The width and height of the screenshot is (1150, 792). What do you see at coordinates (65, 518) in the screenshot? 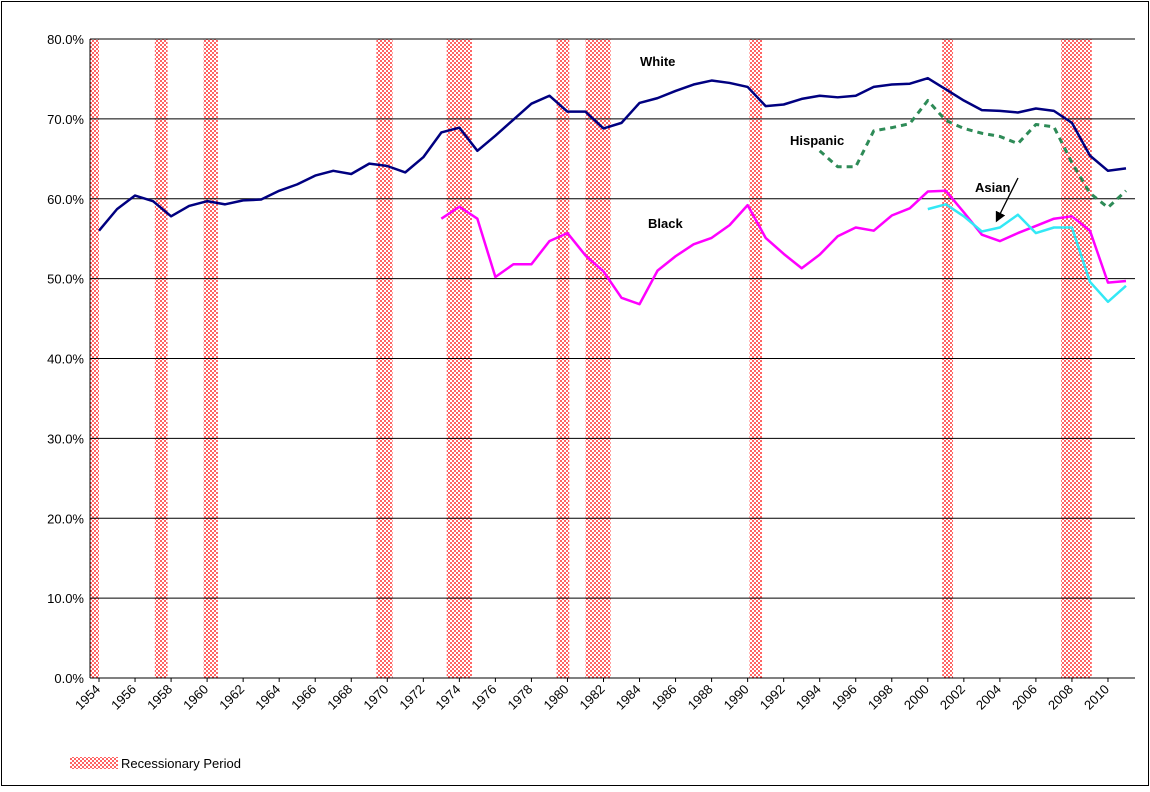
I see `y-tick-label: 20.0%` at bounding box center [65, 518].